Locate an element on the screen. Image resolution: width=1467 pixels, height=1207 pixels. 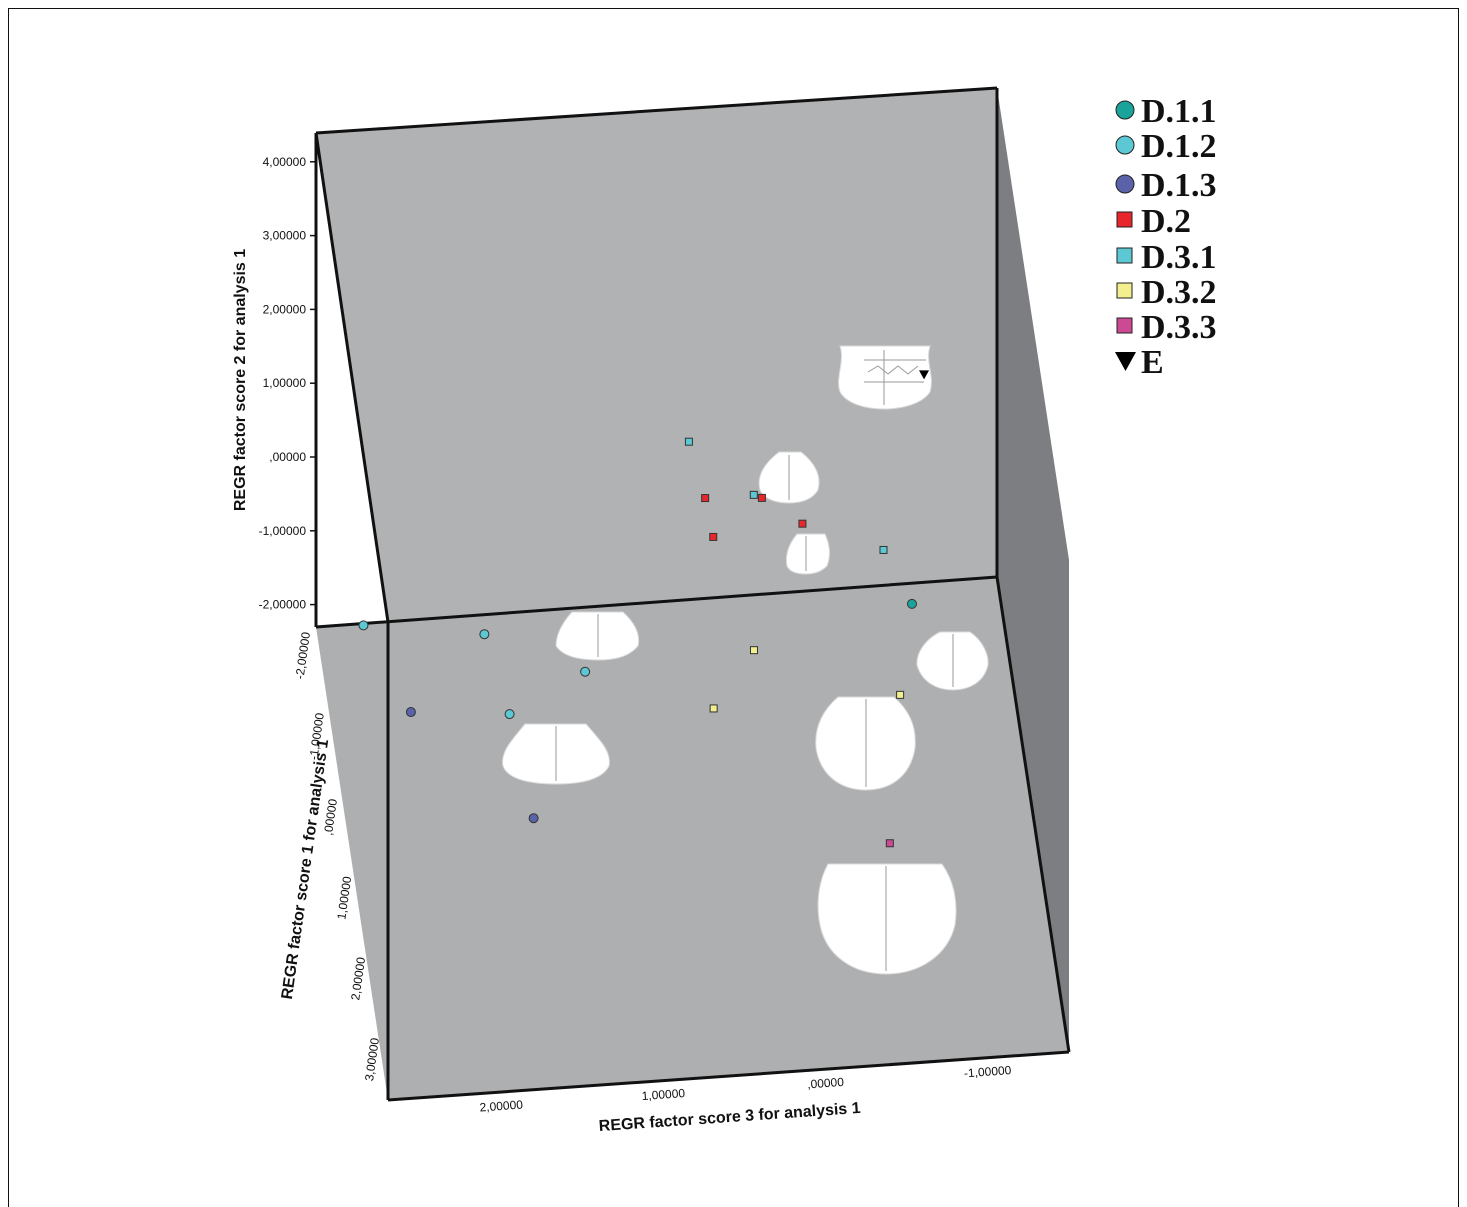
legend-item-d-1-2: D.1.2 is located at coordinates (1166, 146).